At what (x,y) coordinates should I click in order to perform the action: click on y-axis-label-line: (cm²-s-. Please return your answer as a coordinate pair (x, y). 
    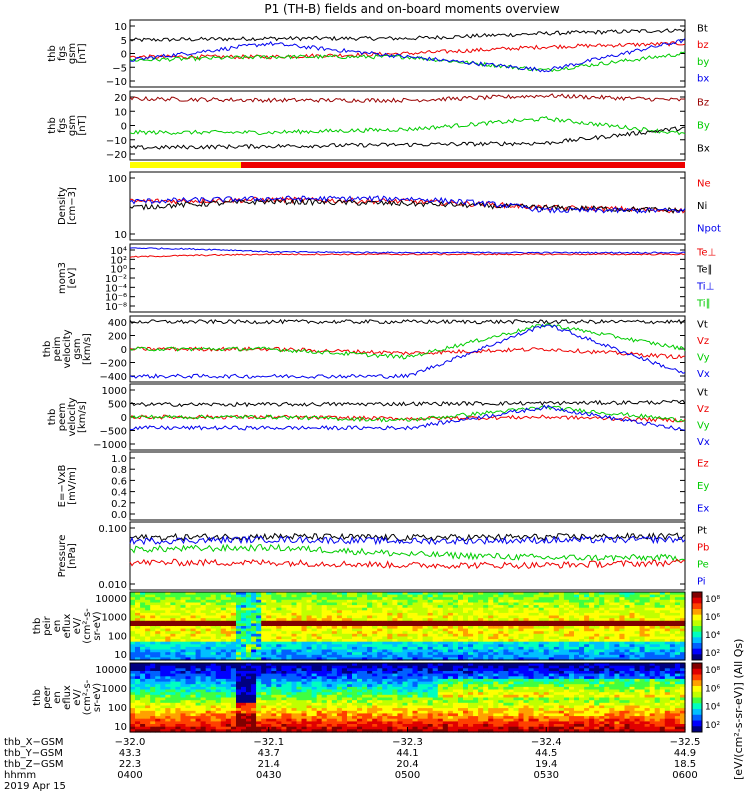
    Looking at the image, I should click on (87, 697).